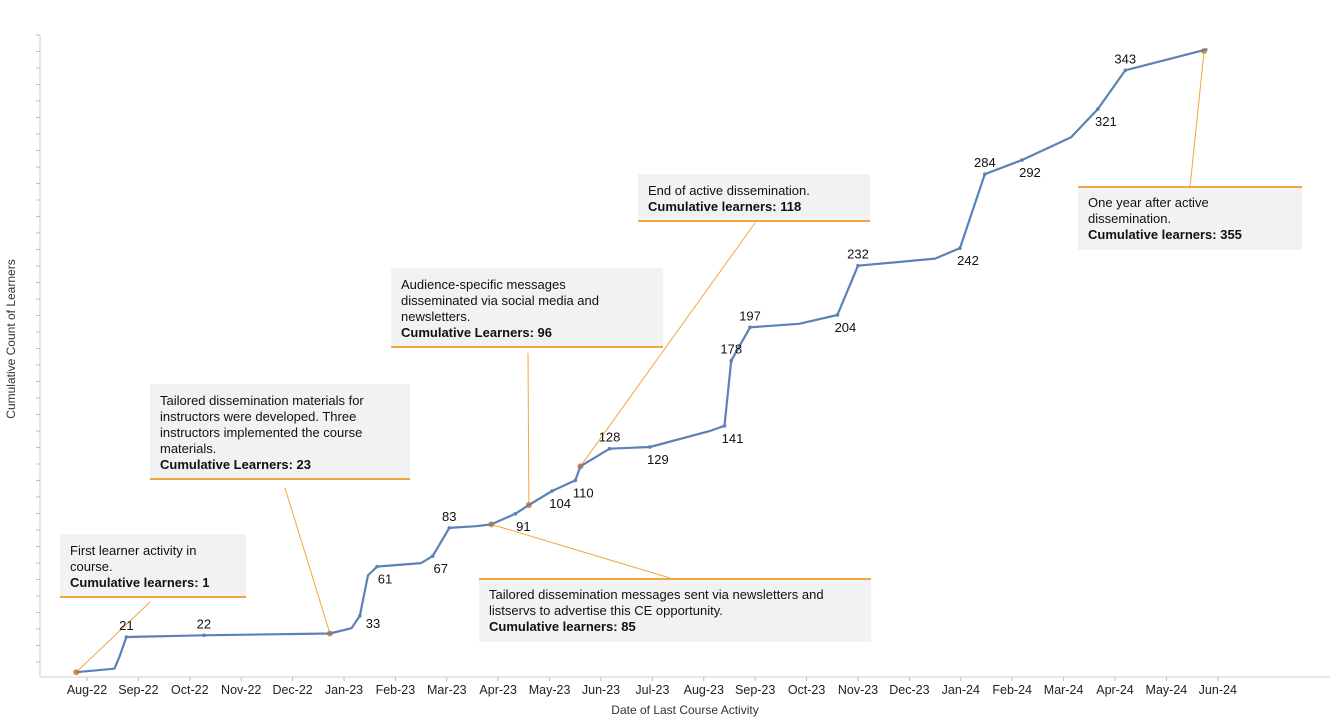 The height and width of the screenshot is (718, 1336). What do you see at coordinates (140, 582) in the screenshot?
I see `annotation-cumulative: Cumulative learners: 1` at bounding box center [140, 582].